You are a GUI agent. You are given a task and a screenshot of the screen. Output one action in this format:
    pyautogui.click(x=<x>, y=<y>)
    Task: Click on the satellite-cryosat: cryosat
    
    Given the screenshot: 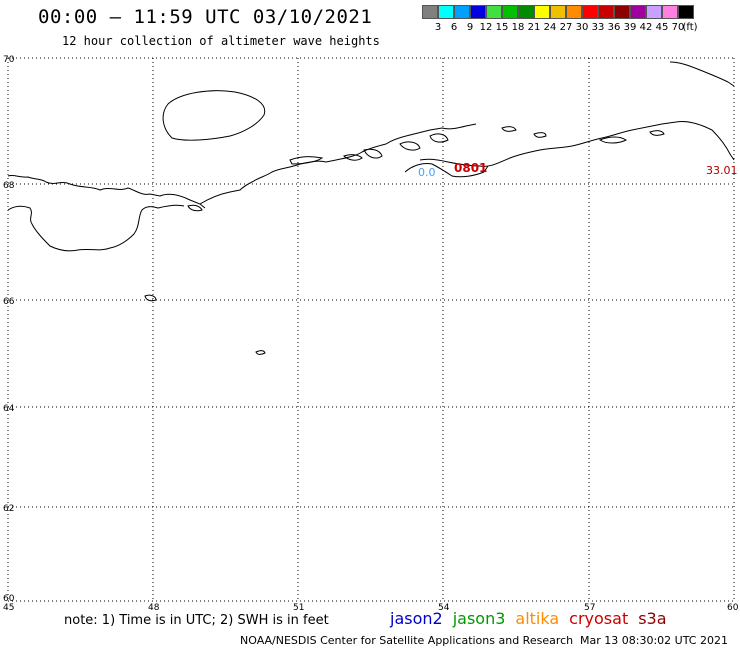 What is the action you would take?
    pyautogui.click(x=599, y=618)
    